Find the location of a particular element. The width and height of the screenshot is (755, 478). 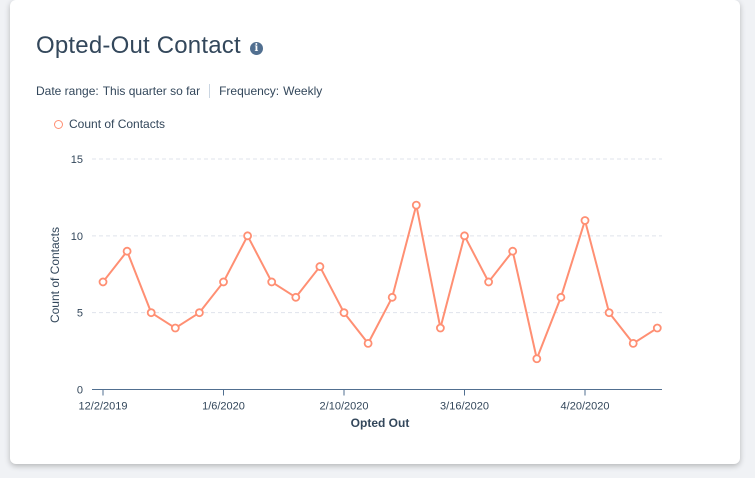

frequency-label: Frequency: is located at coordinates (249, 91).